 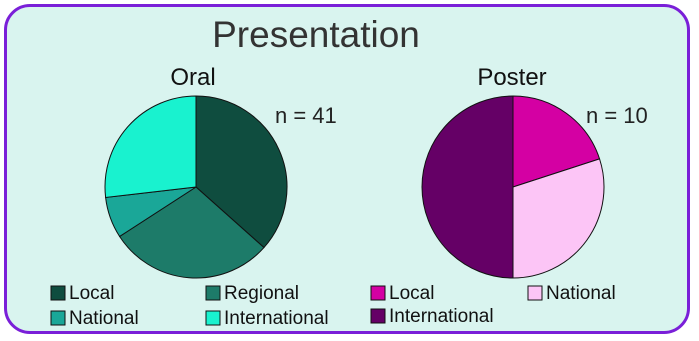 What do you see at coordinates (276, 318) in the screenshot?
I see `oral-legend-label-international: International` at bounding box center [276, 318].